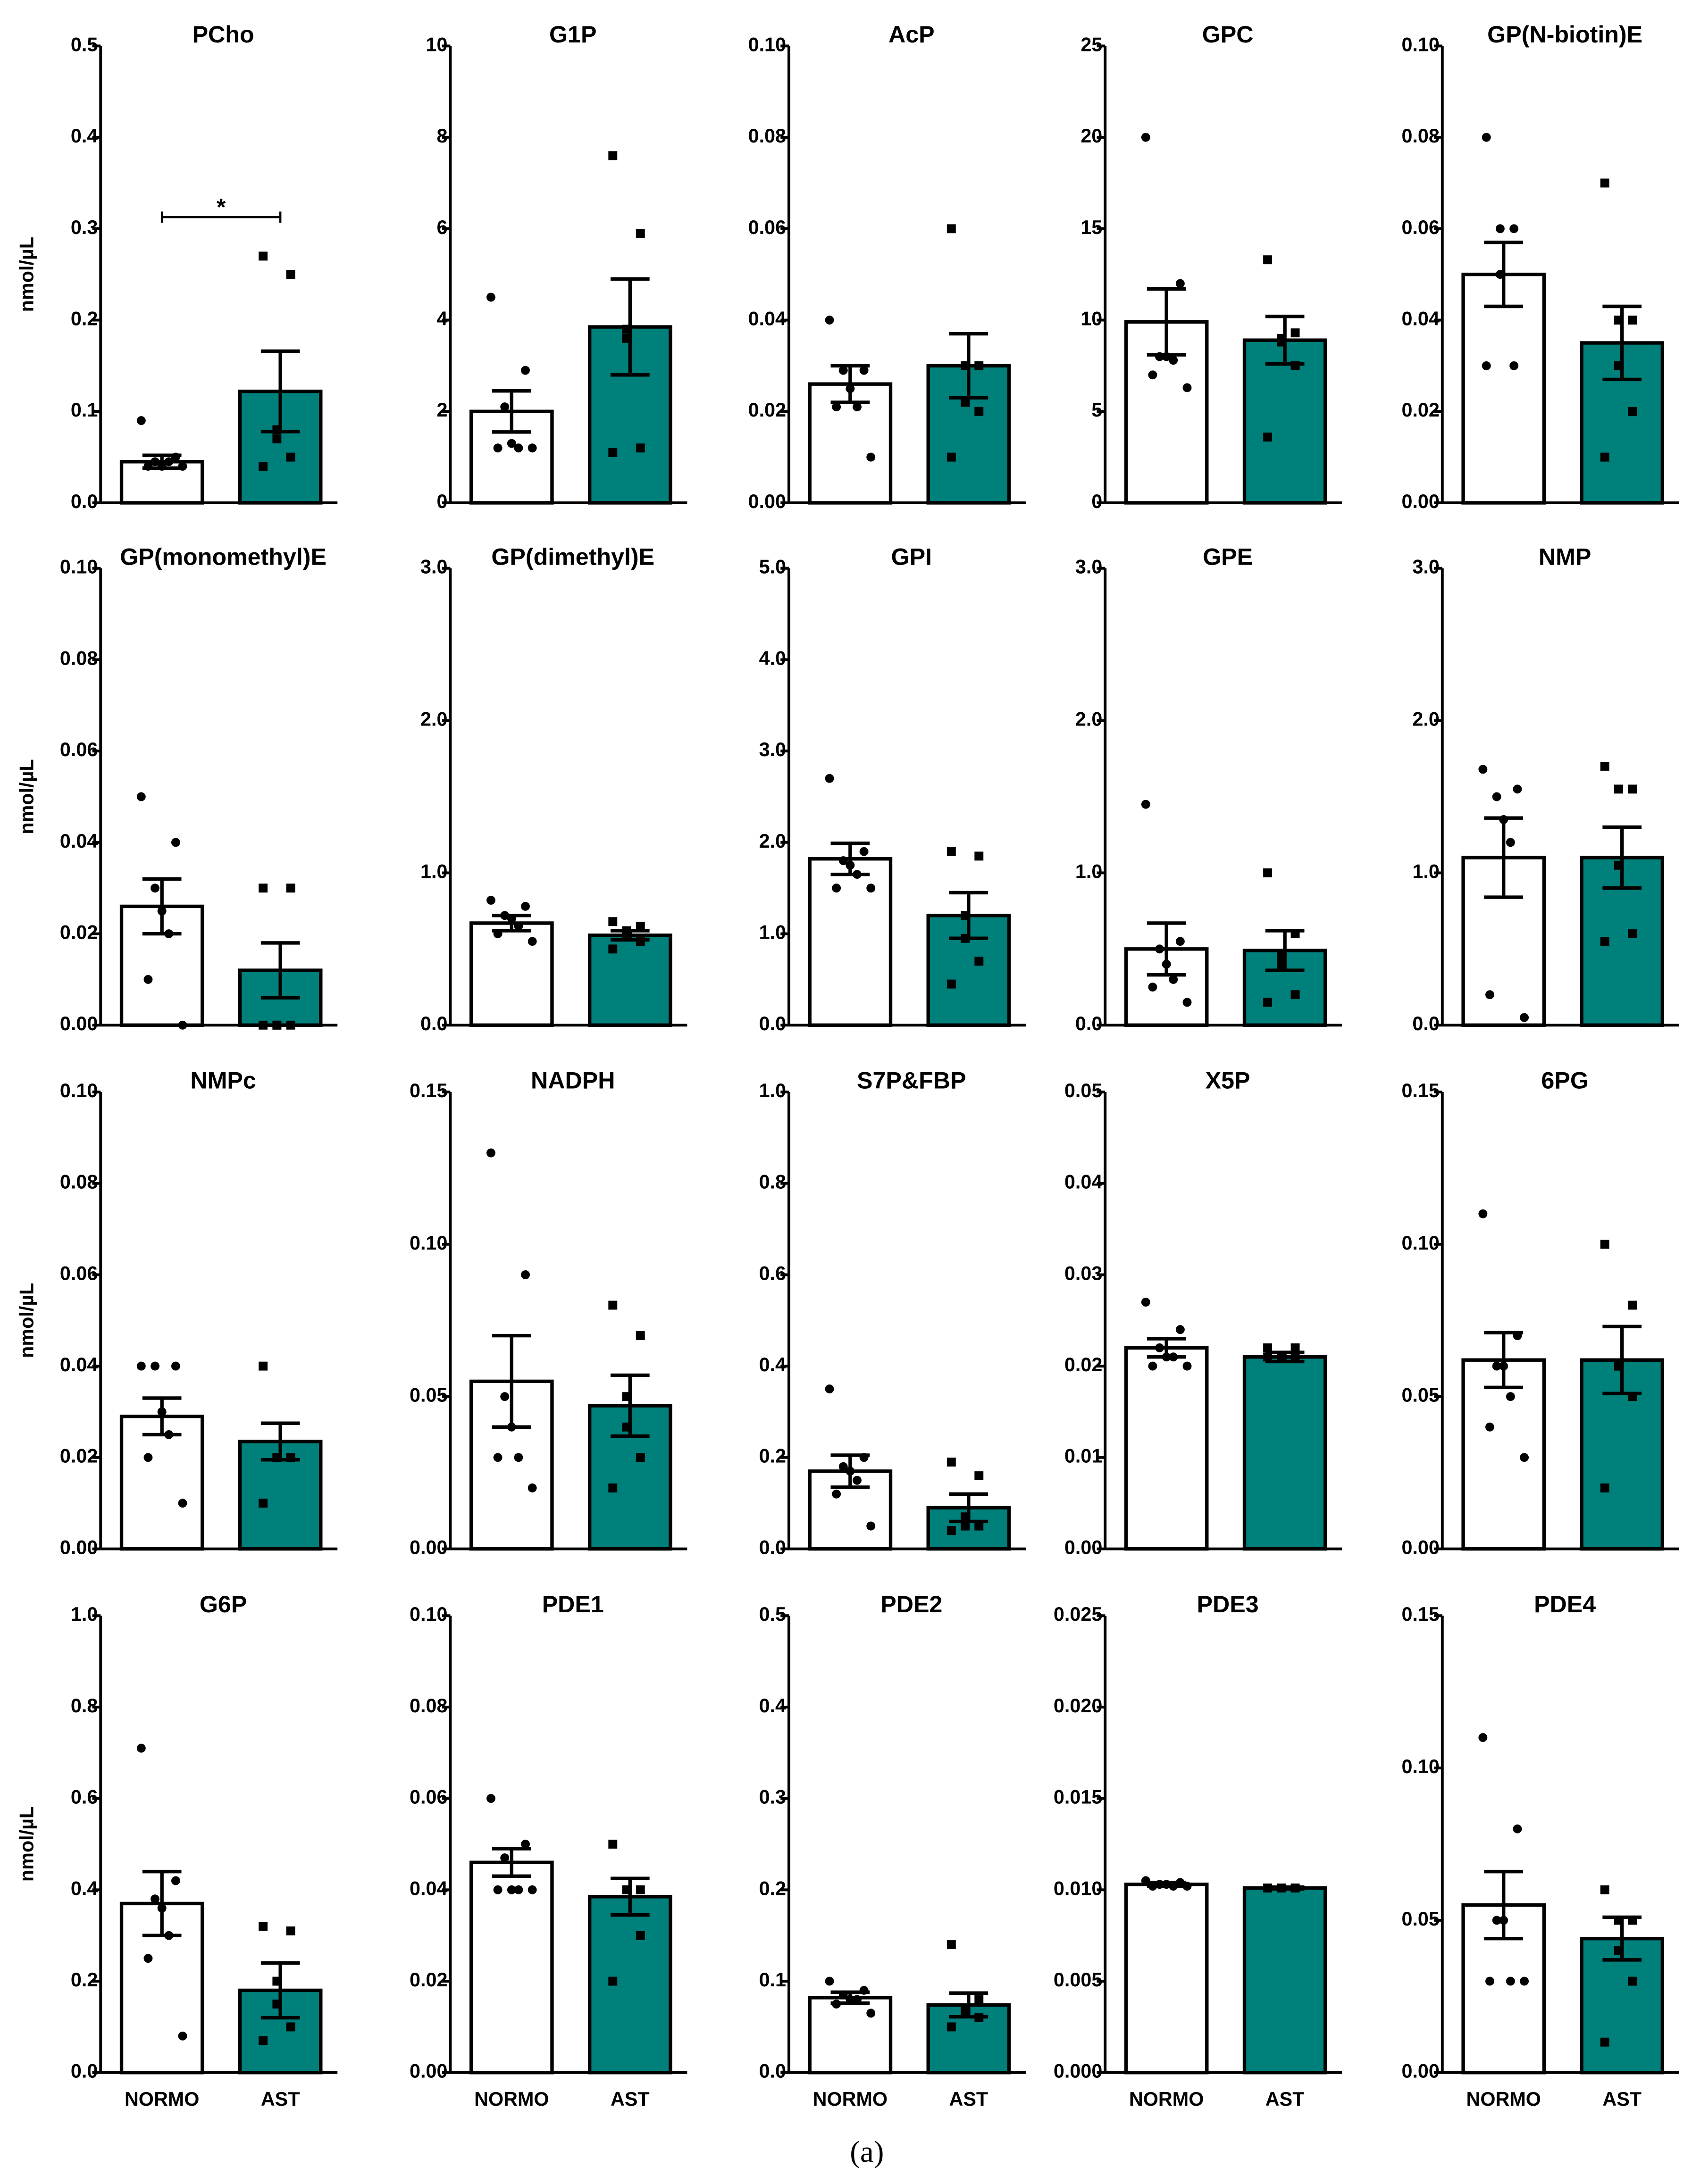 This screenshot has height=2184, width=1692. Describe the element at coordinates (221, 217) in the screenshot. I see `significance-bracket` at that location.